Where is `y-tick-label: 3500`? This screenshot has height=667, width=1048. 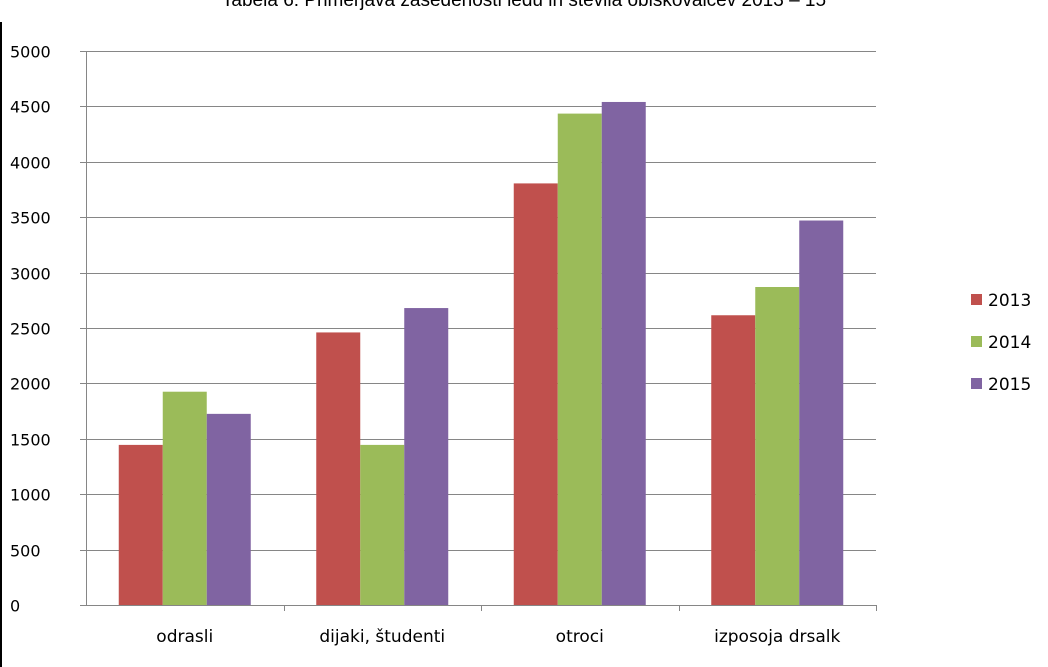
y-tick-label: 3500 is located at coordinates (30, 218).